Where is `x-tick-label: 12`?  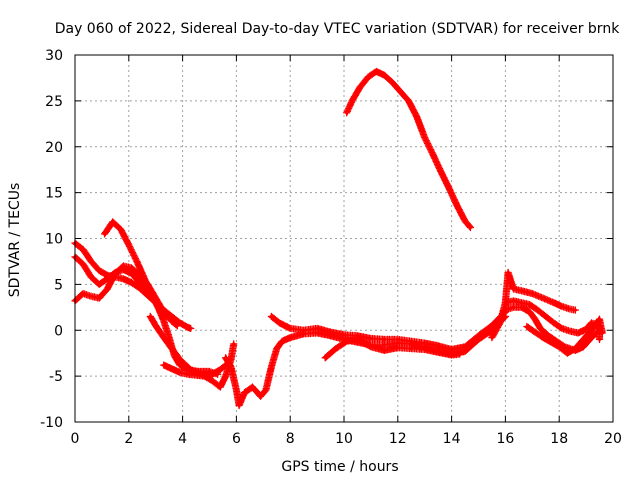
x-tick-label: 12 is located at coordinates (398, 439).